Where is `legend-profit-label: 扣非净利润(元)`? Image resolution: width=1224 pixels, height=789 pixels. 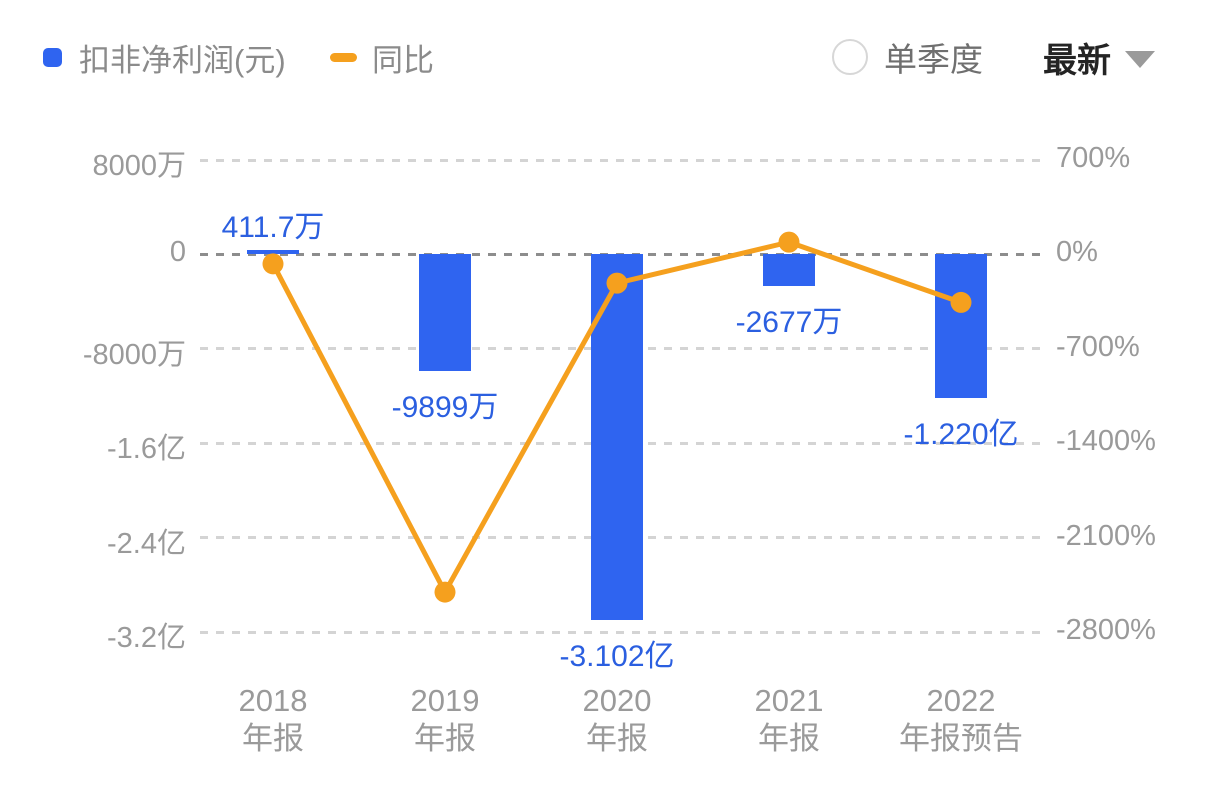 legend-profit-label: 扣非净利润(元) is located at coordinates (182, 60).